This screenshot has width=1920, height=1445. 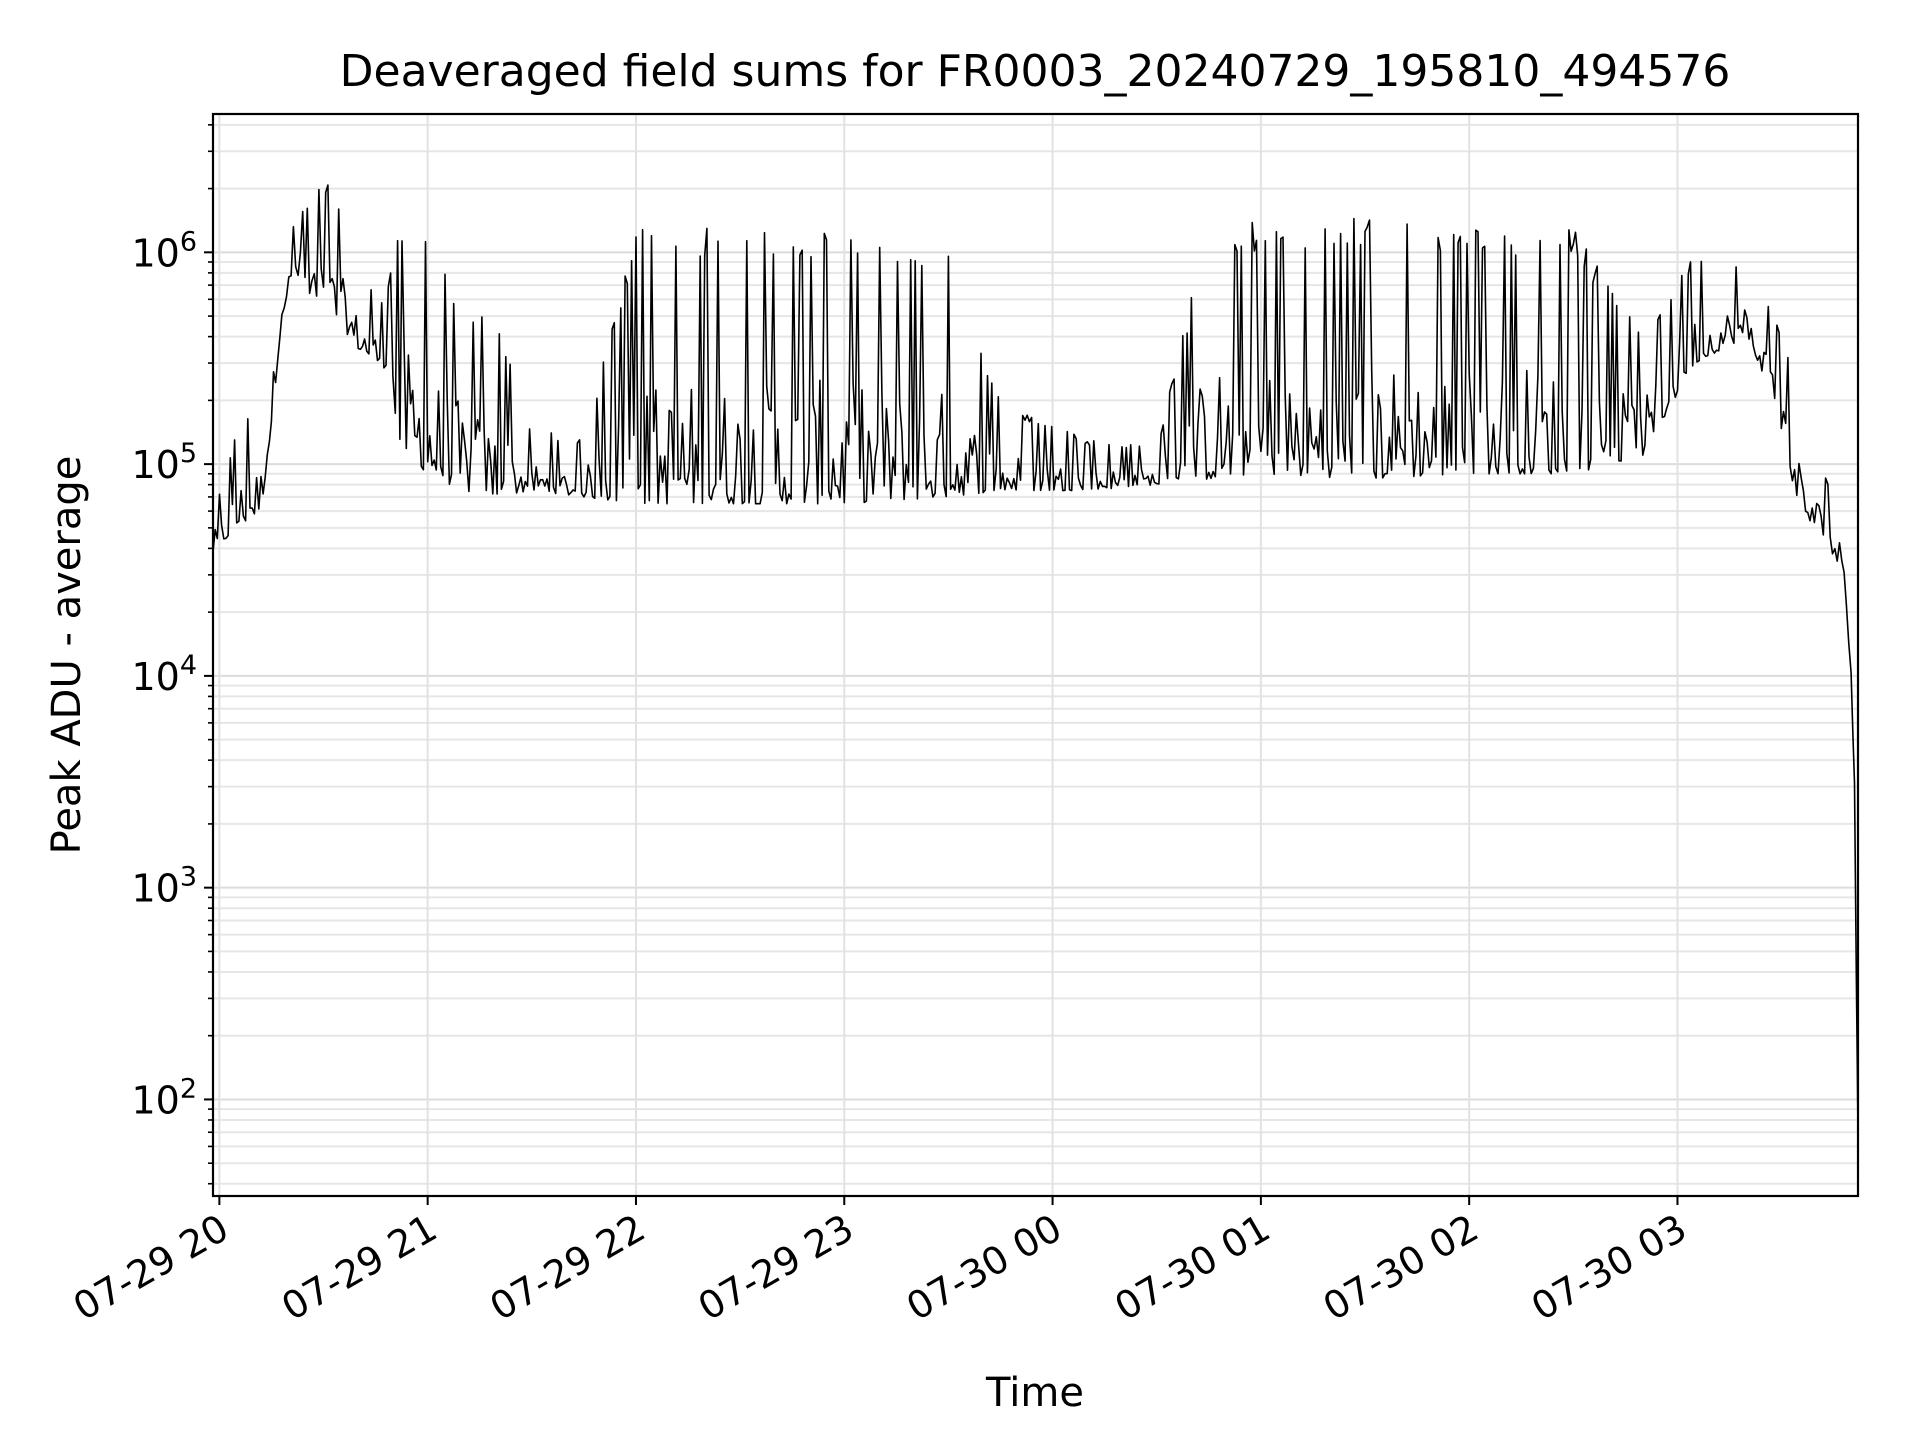 What do you see at coordinates (164, 462) in the screenshot?
I see `y-tick-label: 105` at bounding box center [164, 462].